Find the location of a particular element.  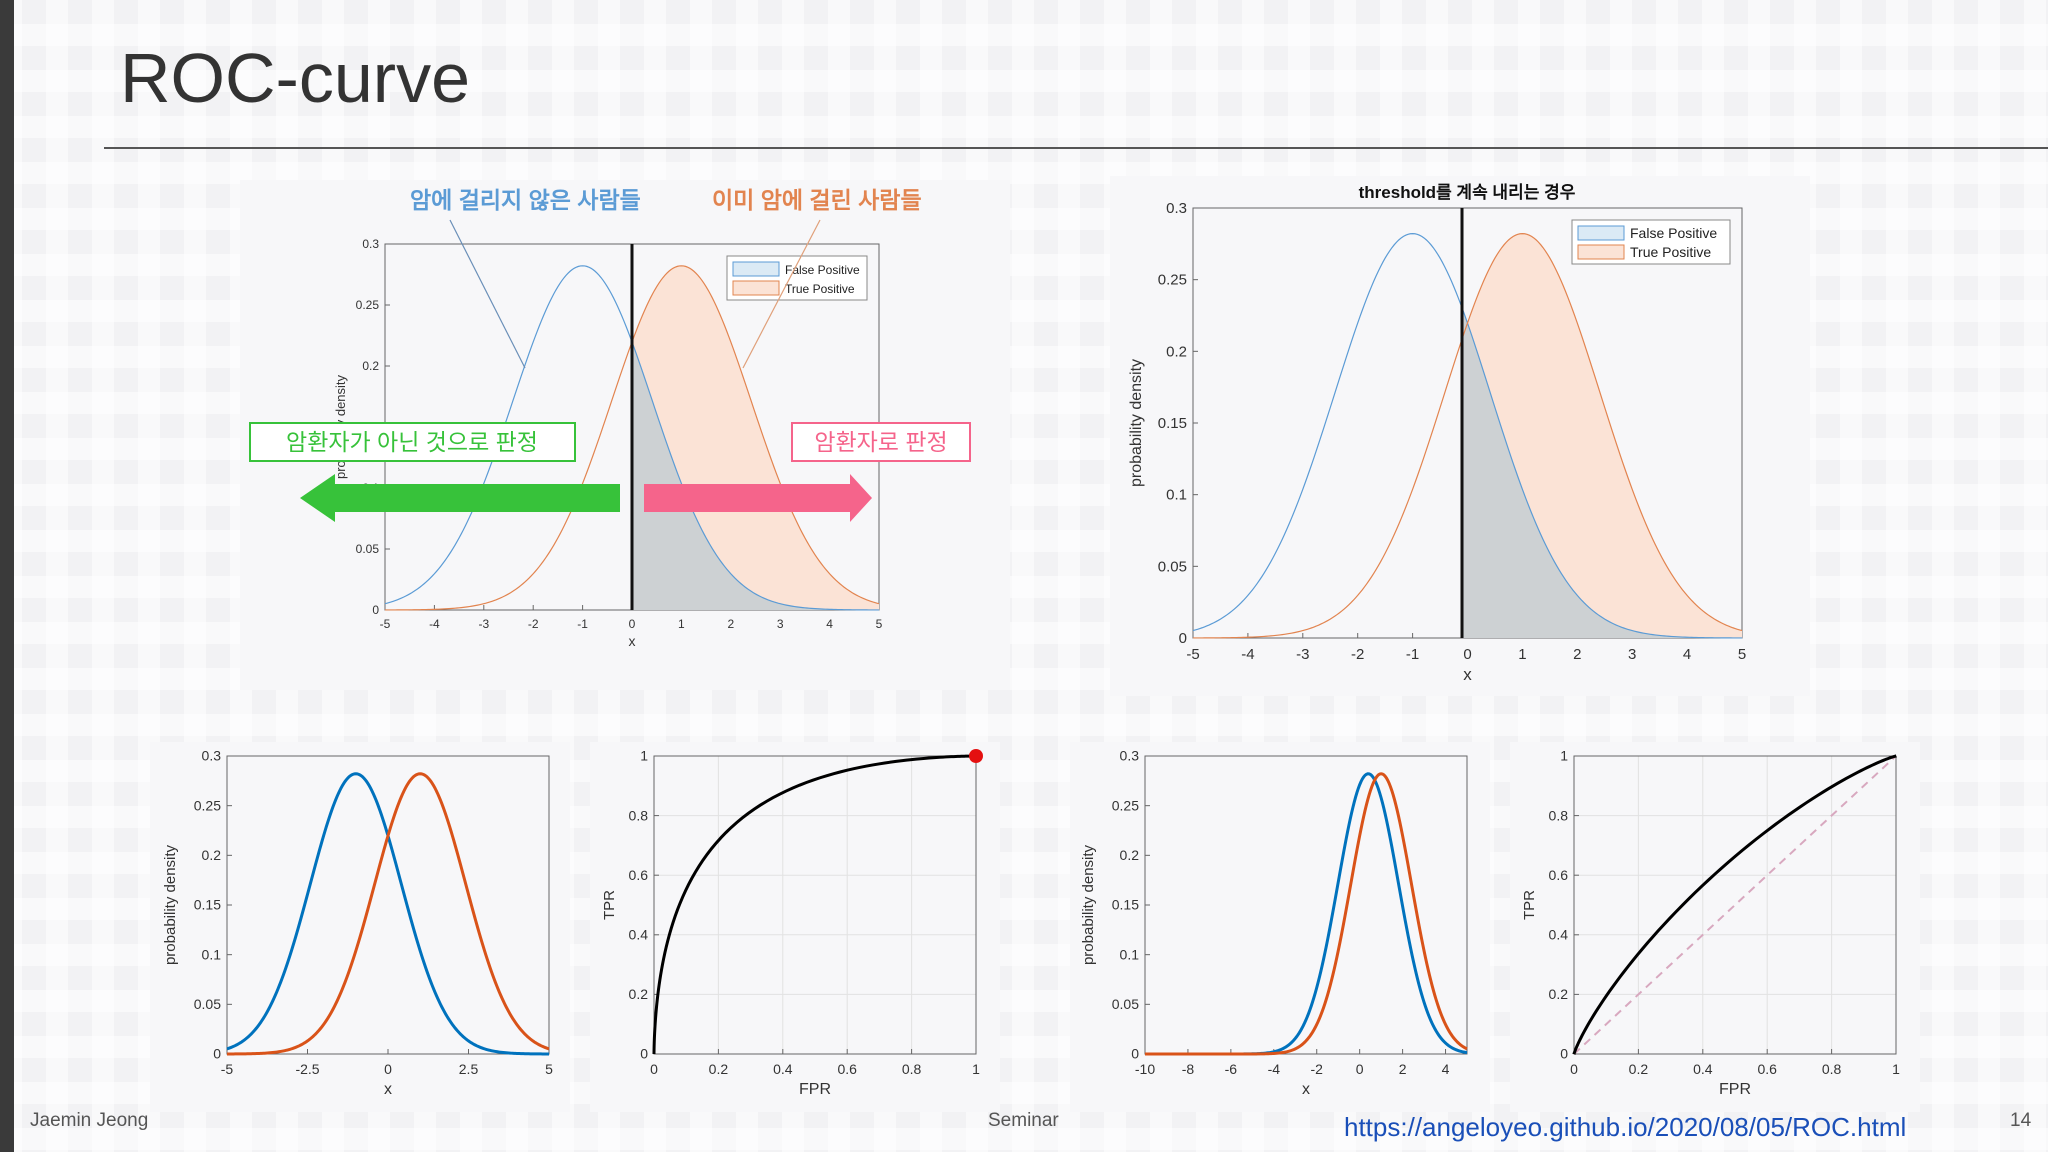

judge-negative-label: 암환자가 아닌 것으로 판정 is located at coordinates (412, 442).